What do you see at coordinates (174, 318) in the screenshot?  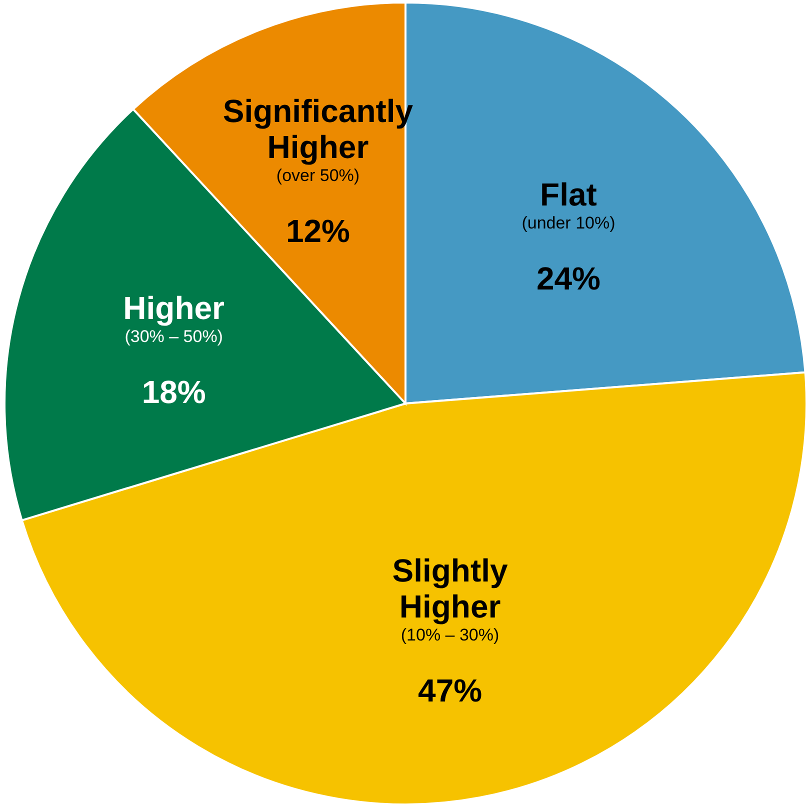 I see `category-label: Higher (30% – 50%)` at bounding box center [174, 318].